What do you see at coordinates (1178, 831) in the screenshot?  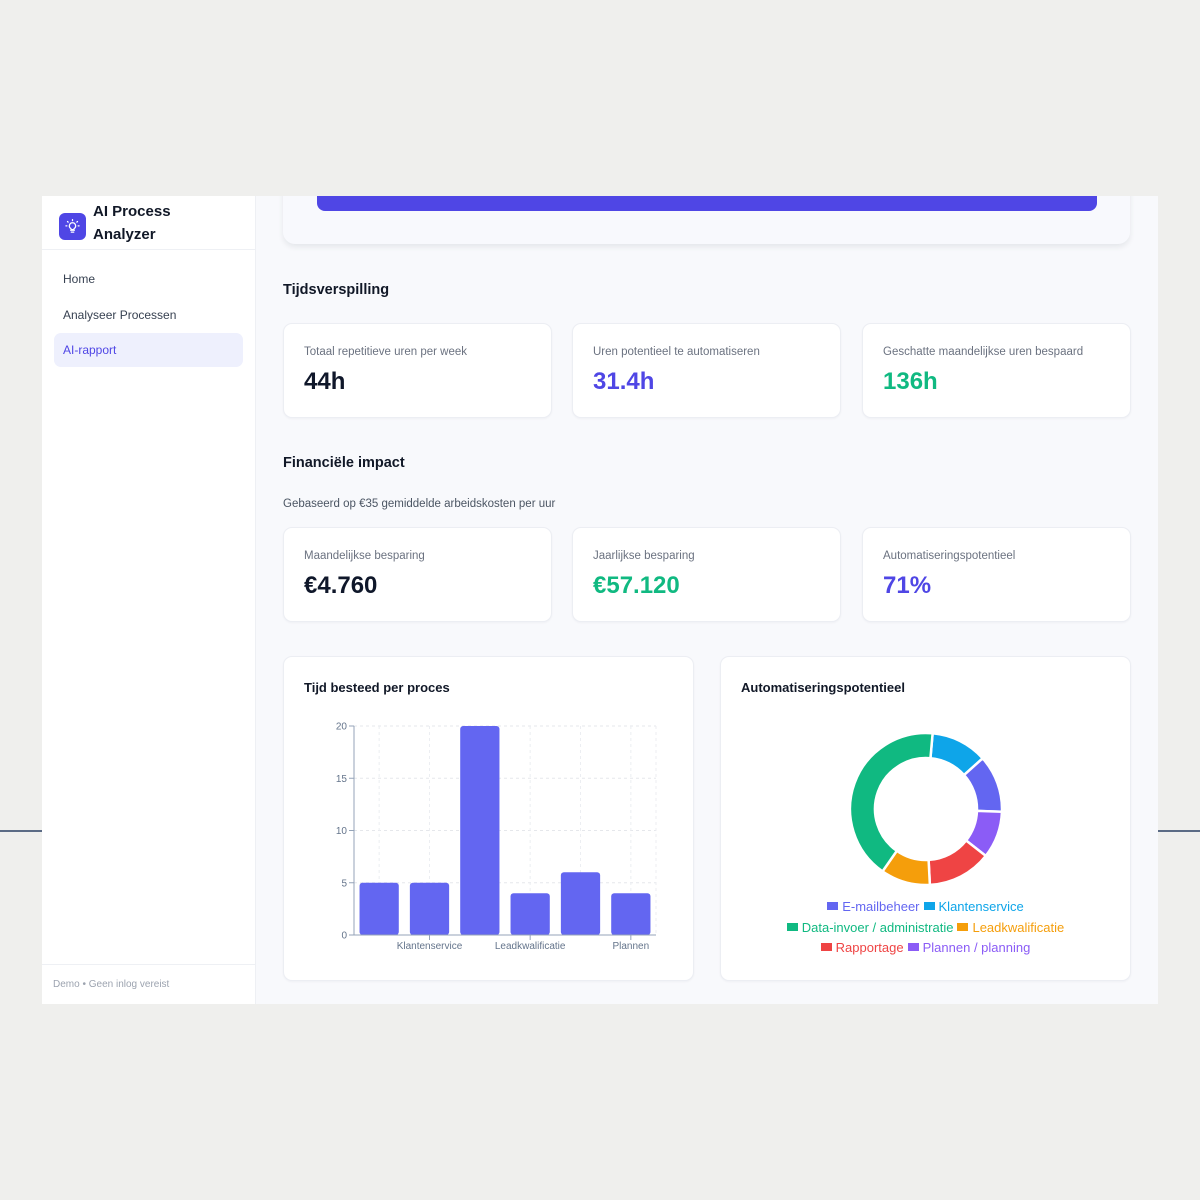 I see `decorative-line-right` at bounding box center [1178, 831].